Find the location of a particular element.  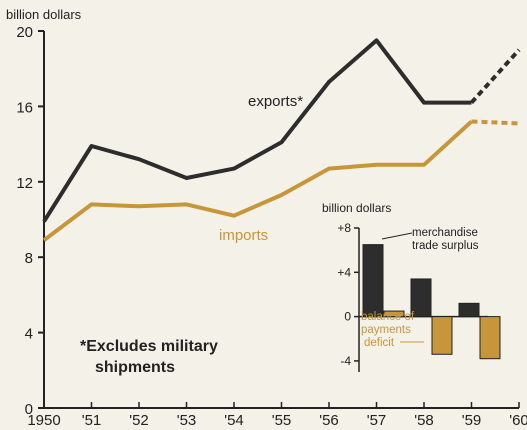

inset-background is located at coordinates (403, 289).